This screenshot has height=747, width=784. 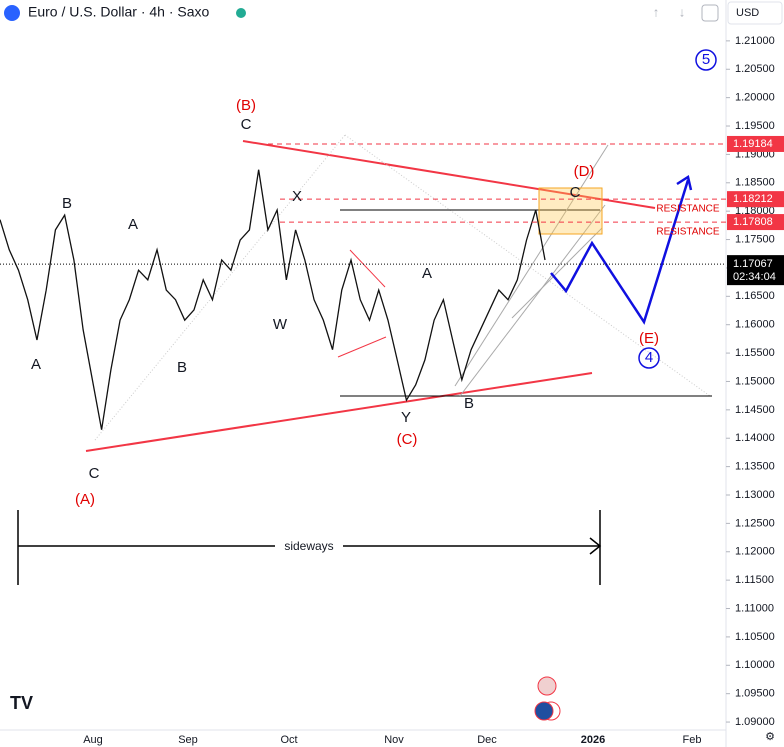 What do you see at coordinates (755, 325) in the screenshot?
I see `y-tick-label: 1.16000` at bounding box center [755, 325].